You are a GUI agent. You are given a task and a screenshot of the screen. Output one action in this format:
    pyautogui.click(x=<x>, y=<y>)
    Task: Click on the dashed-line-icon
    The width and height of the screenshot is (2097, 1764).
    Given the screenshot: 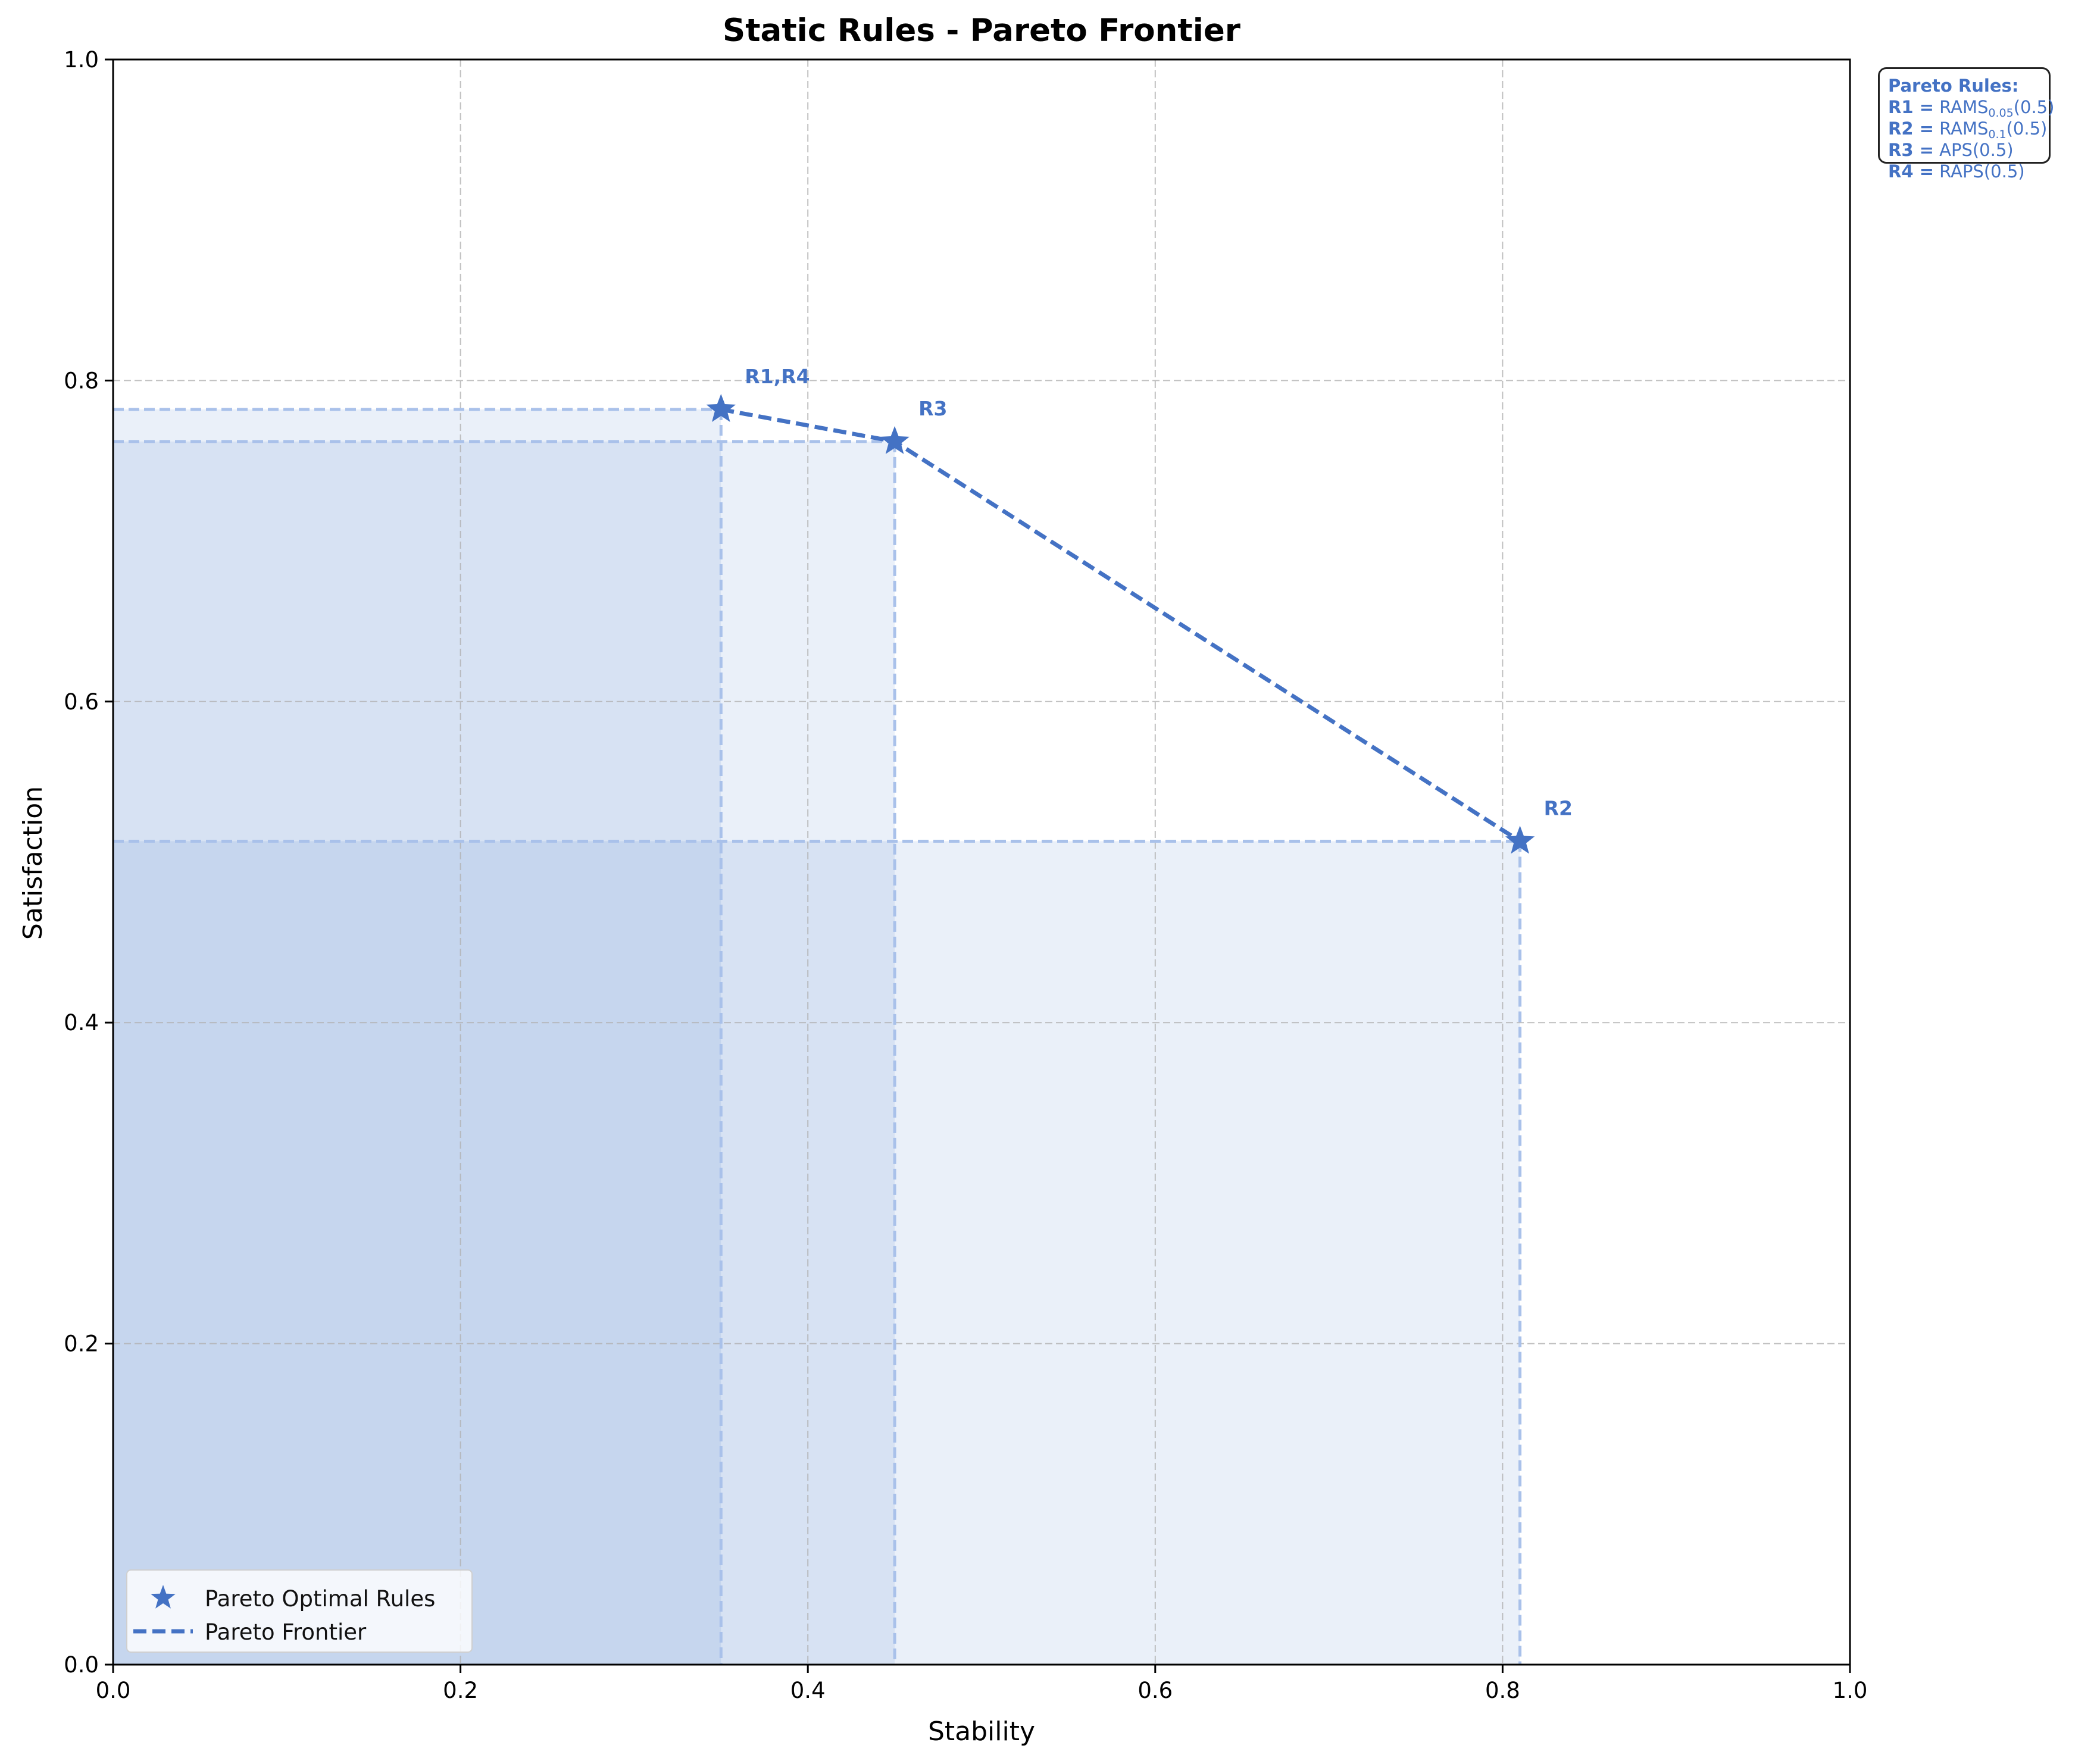 What is the action you would take?
    pyautogui.click(x=163, y=1631)
    